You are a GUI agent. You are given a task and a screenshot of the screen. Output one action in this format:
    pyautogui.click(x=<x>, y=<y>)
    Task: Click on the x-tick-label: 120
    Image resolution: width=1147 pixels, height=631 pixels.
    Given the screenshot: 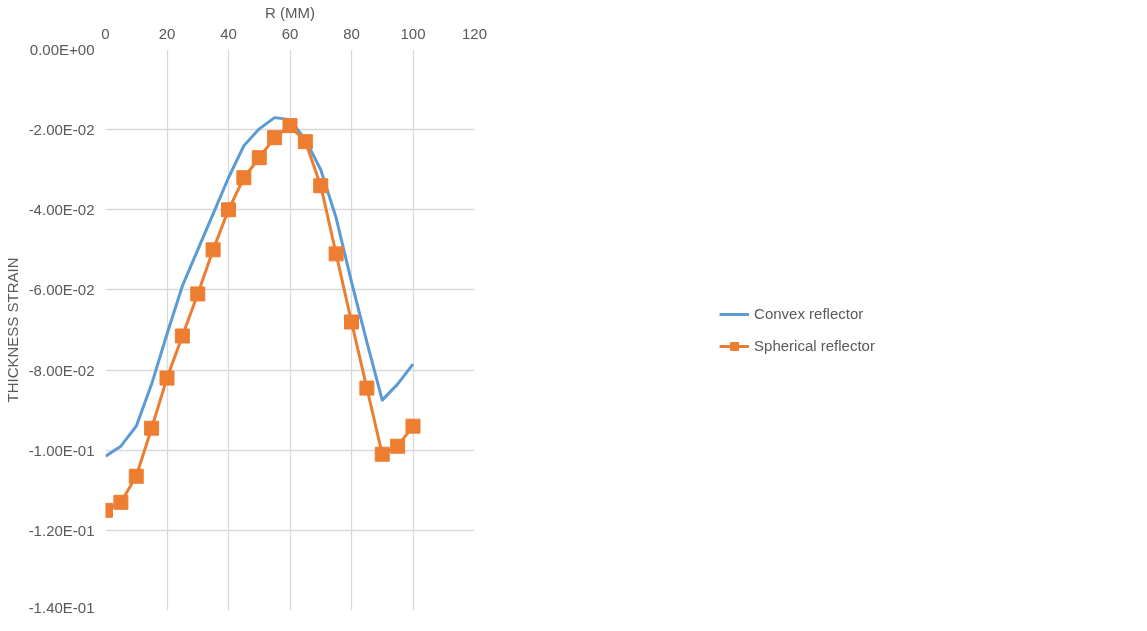 What is the action you would take?
    pyautogui.click(x=474, y=33)
    